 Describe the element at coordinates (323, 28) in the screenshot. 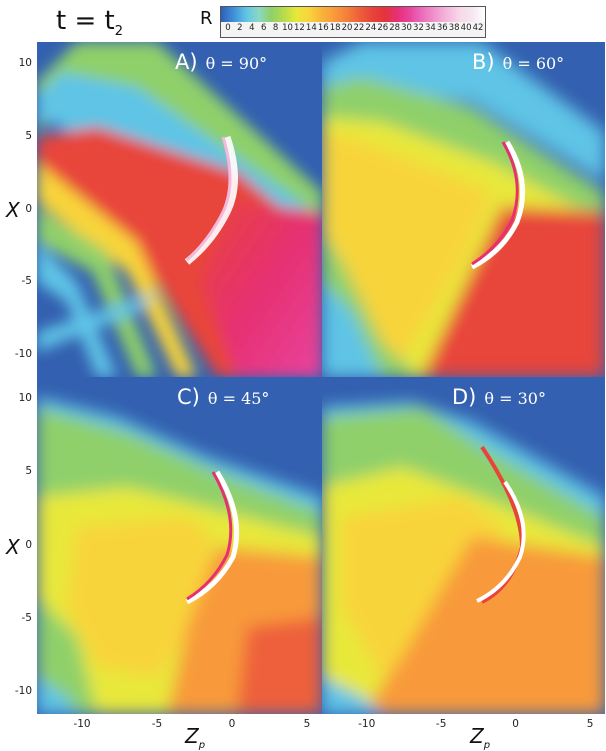

I see `colorbar-tick: 16` at that location.